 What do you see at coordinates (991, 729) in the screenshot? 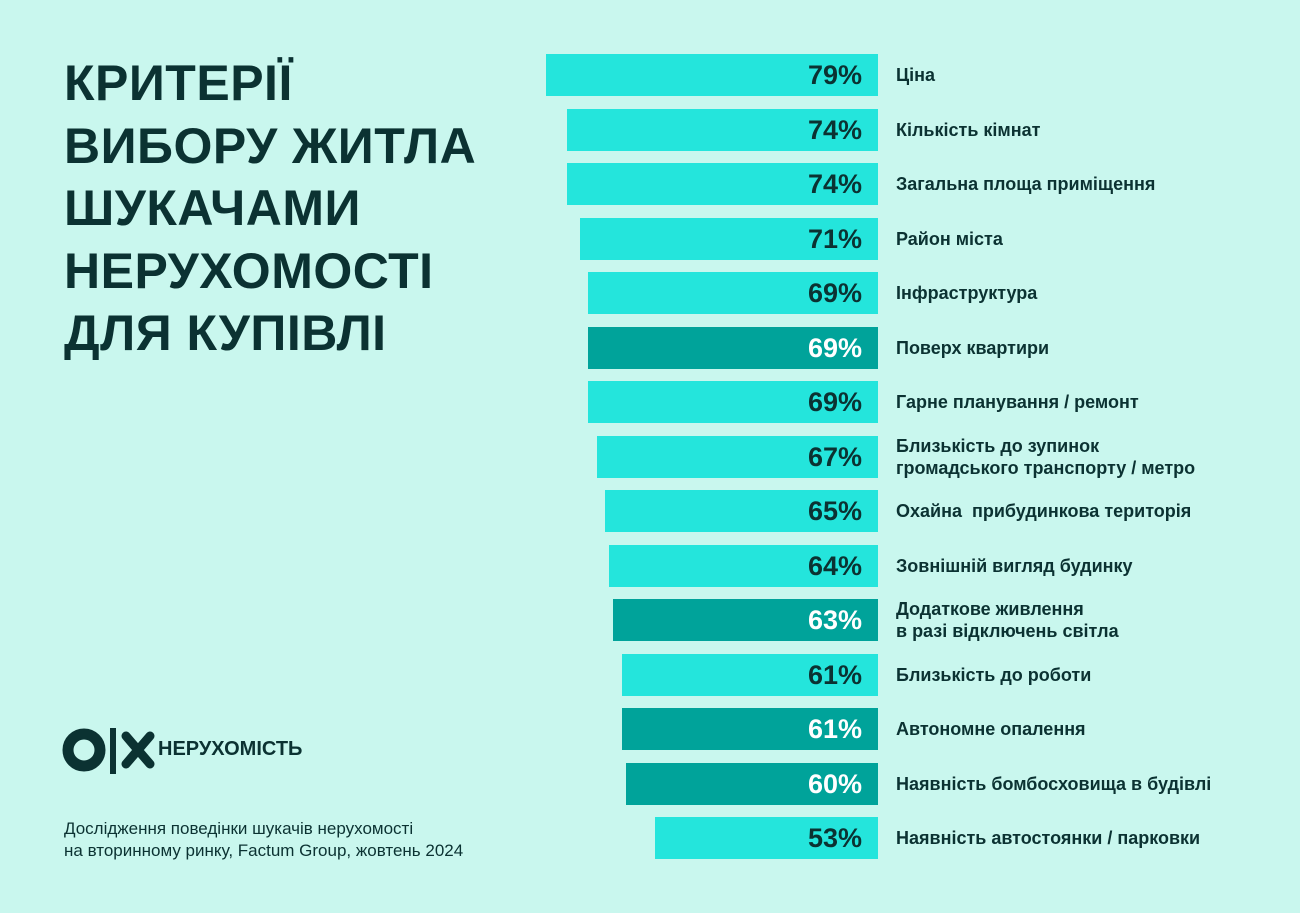
I see `category-label: Автономне опалення` at bounding box center [991, 729].